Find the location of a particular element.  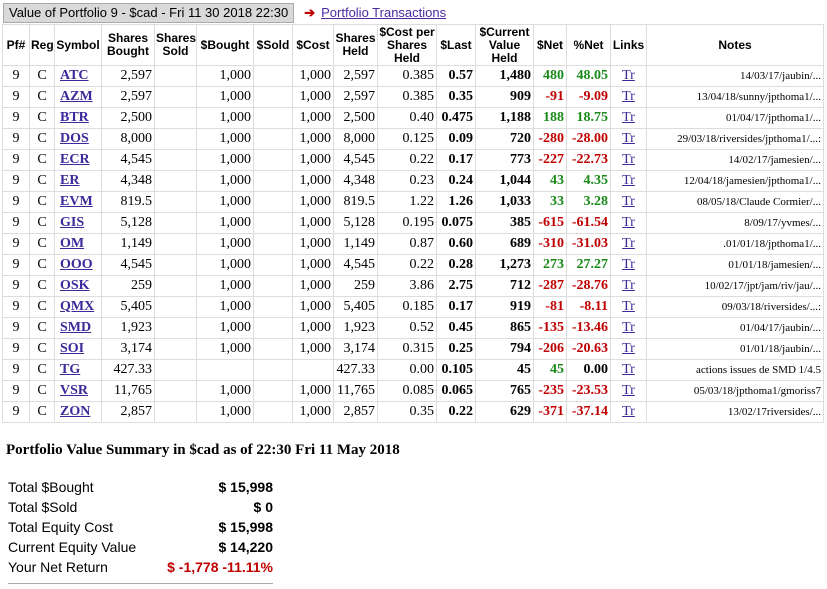

symbol-link: ZON is located at coordinates (78, 412).